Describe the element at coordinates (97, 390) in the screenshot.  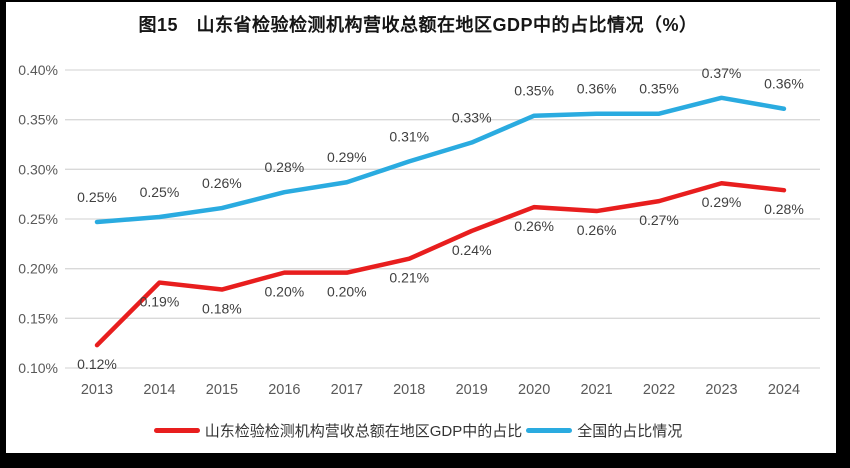
I see `x-axis-tick-label: 2013` at that location.